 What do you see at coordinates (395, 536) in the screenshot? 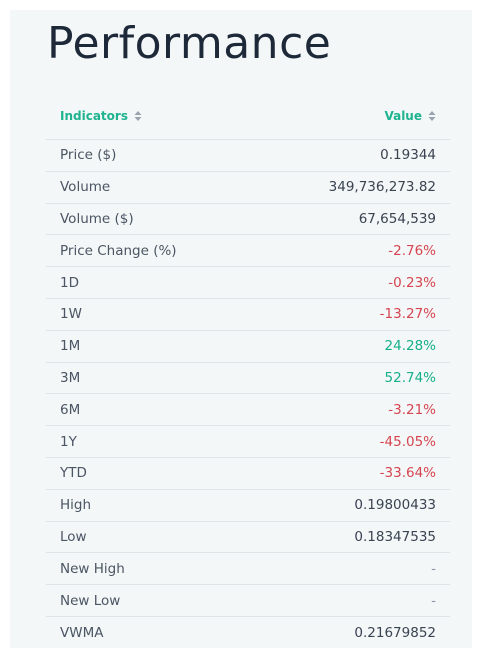
I see `indicator-value: 0.18347535` at bounding box center [395, 536].